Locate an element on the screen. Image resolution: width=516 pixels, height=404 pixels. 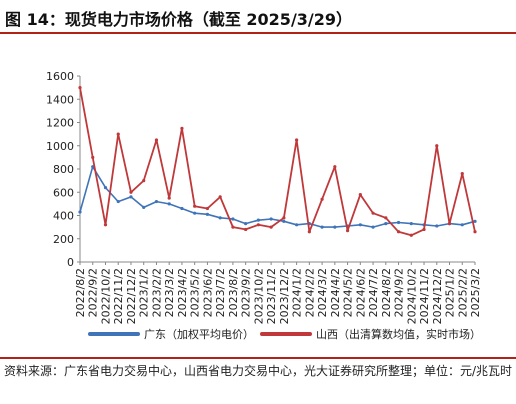
x-tick-label: 2023/7/2 is located at coordinates (220, 292).